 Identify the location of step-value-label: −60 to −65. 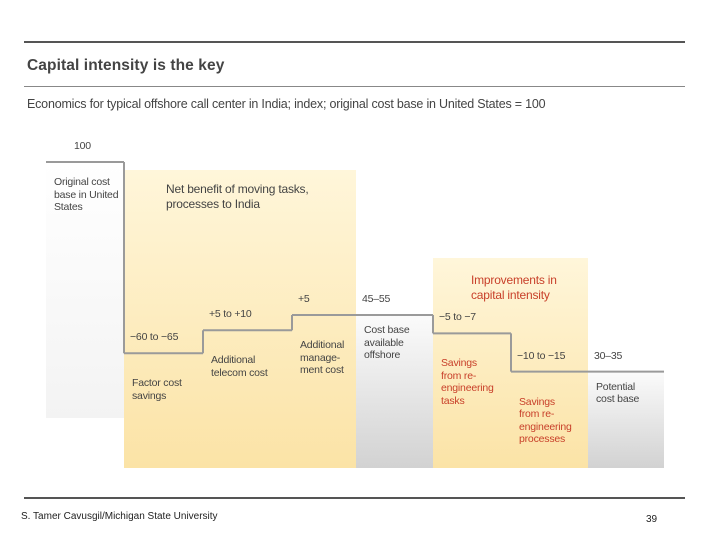
(154, 337).